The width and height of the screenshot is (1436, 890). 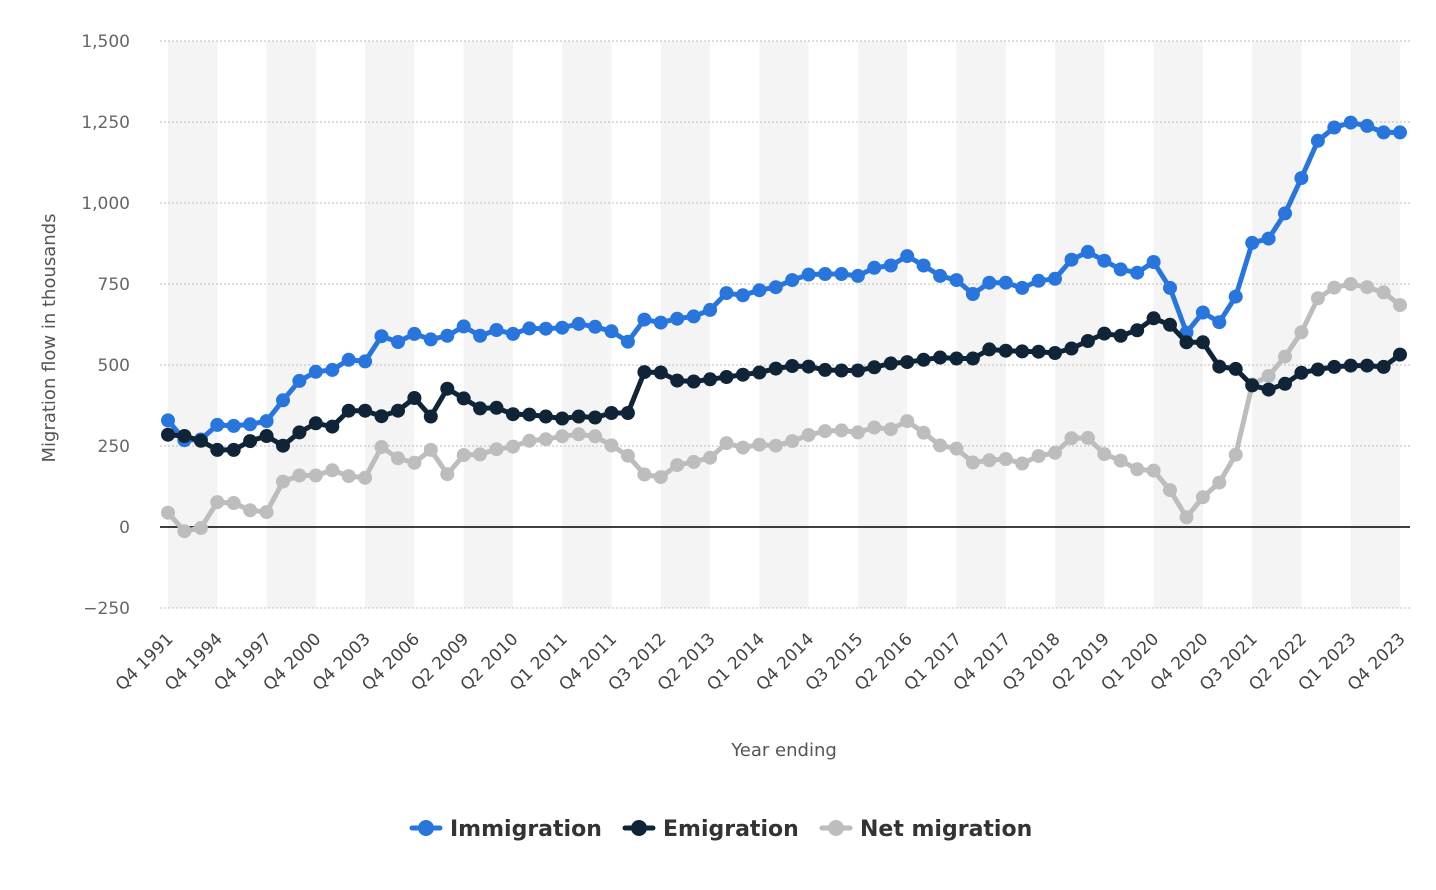 I want to click on y-tick-label: 1,500, so click(x=105, y=42).